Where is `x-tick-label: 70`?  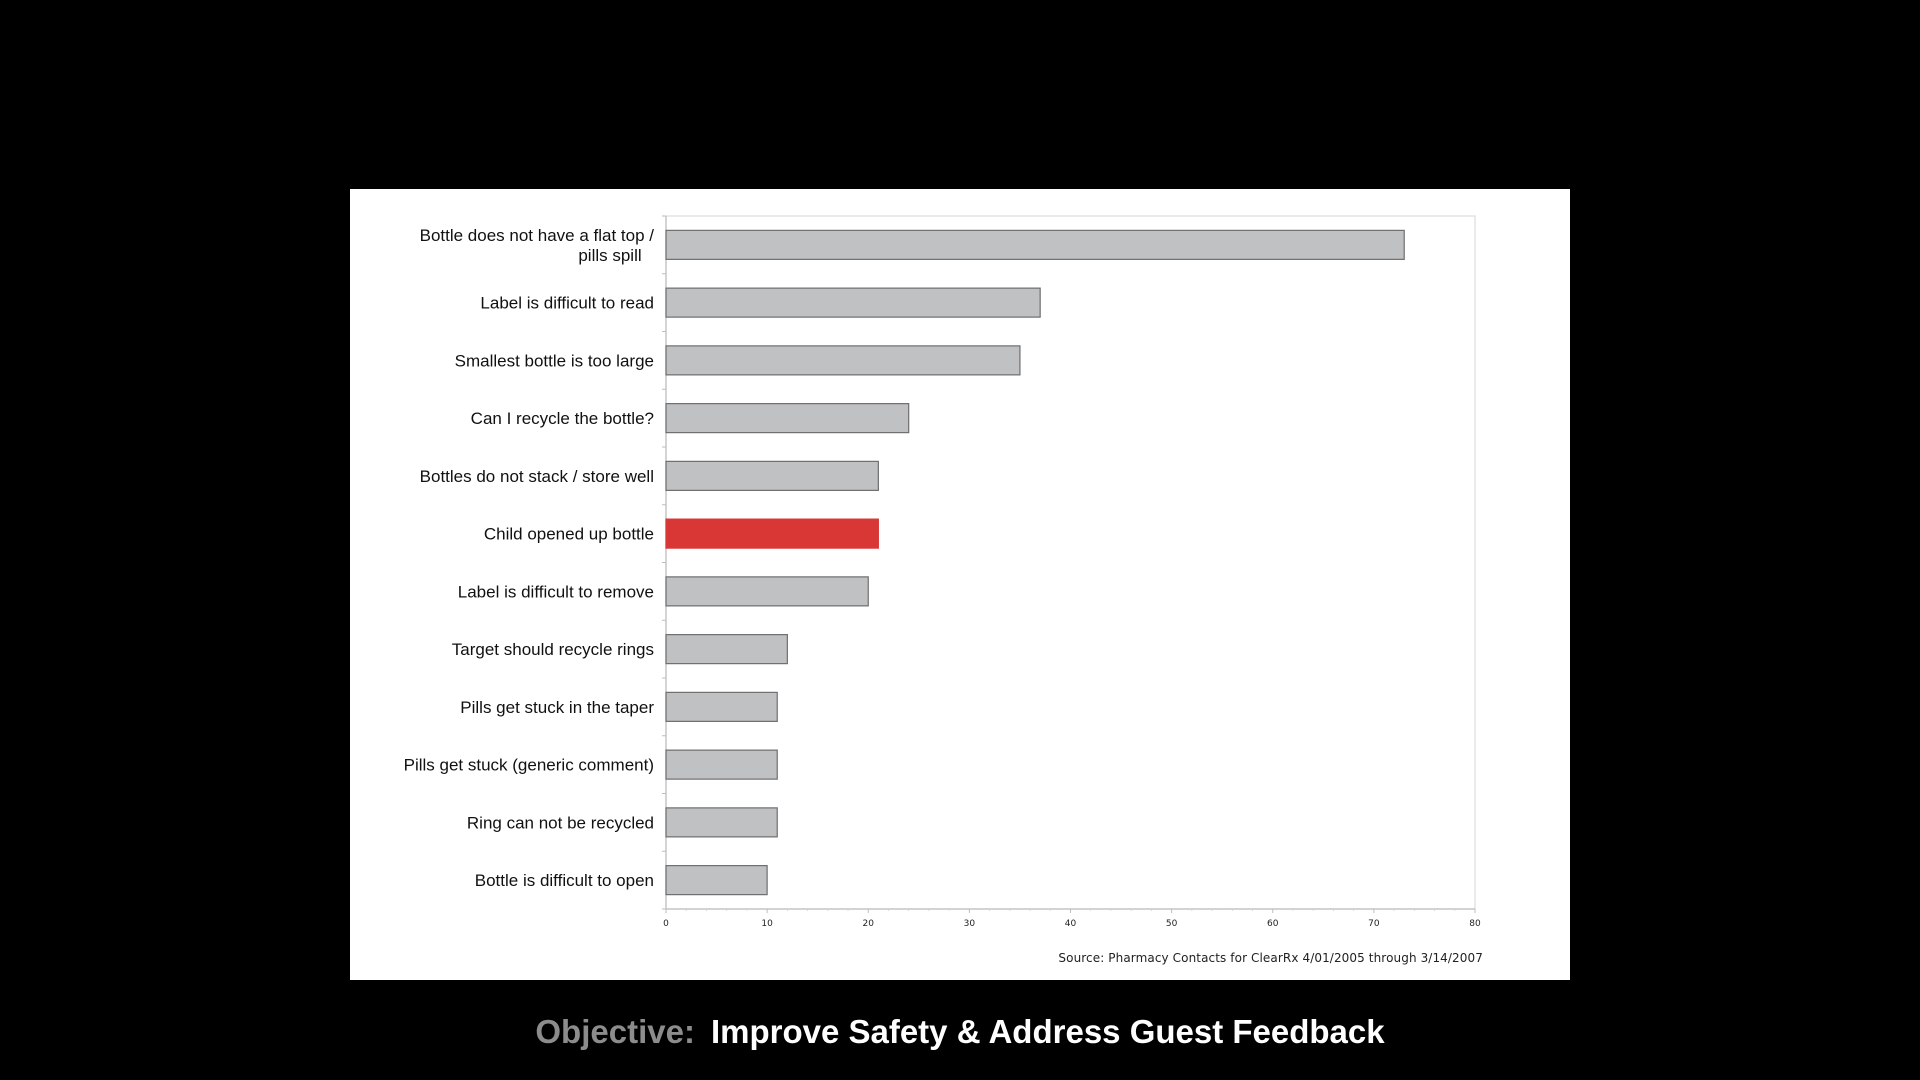
x-tick-label: 70 is located at coordinates (1374, 924).